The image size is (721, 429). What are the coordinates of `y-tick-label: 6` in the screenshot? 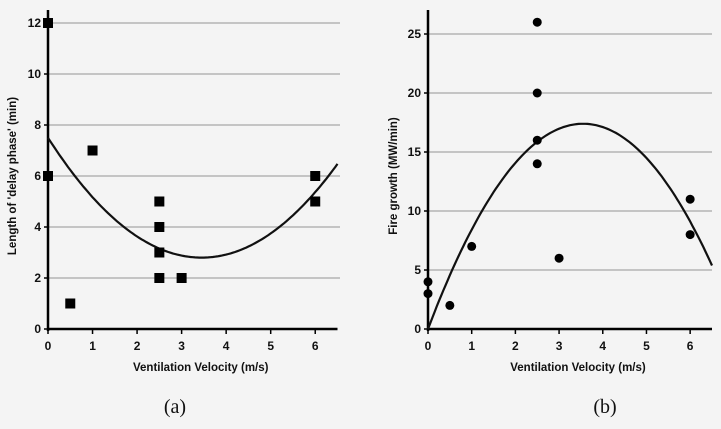 It's located at (37, 176).